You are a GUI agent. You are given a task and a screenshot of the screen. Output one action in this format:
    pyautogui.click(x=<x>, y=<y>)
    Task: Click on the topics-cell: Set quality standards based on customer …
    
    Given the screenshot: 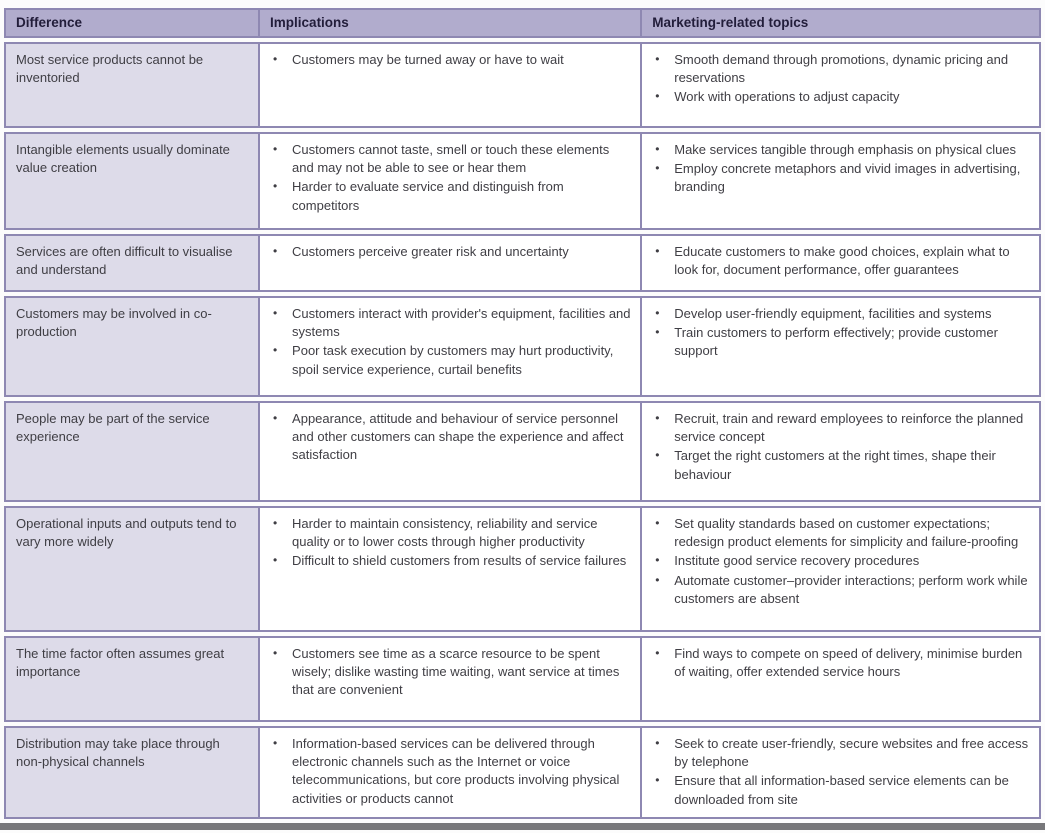 What is the action you would take?
    pyautogui.click(x=839, y=569)
    